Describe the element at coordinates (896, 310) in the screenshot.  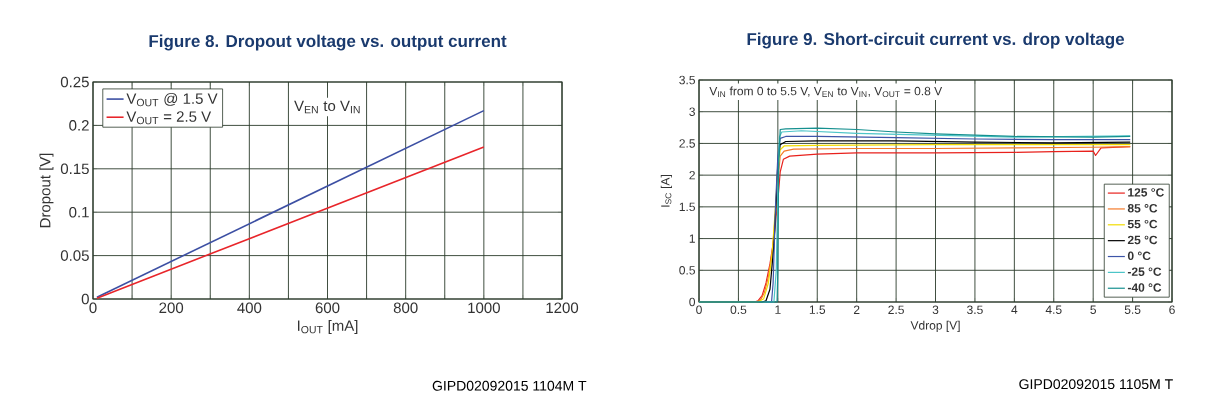
I see `x-tick-label: 2.5` at that location.